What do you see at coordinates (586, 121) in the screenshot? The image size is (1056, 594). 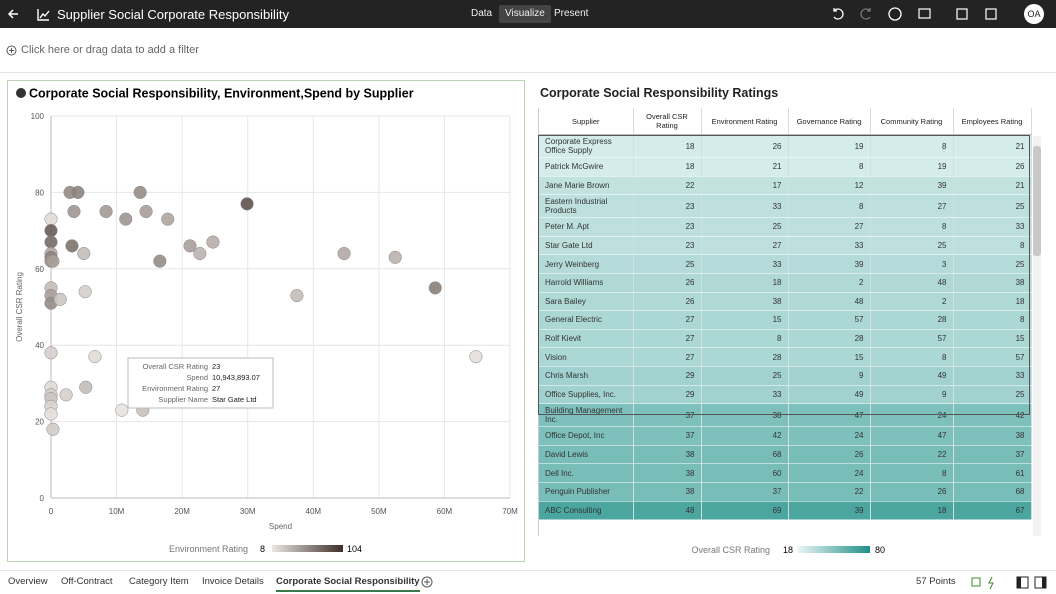 I see `column-header: Supplier` at bounding box center [586, 121].